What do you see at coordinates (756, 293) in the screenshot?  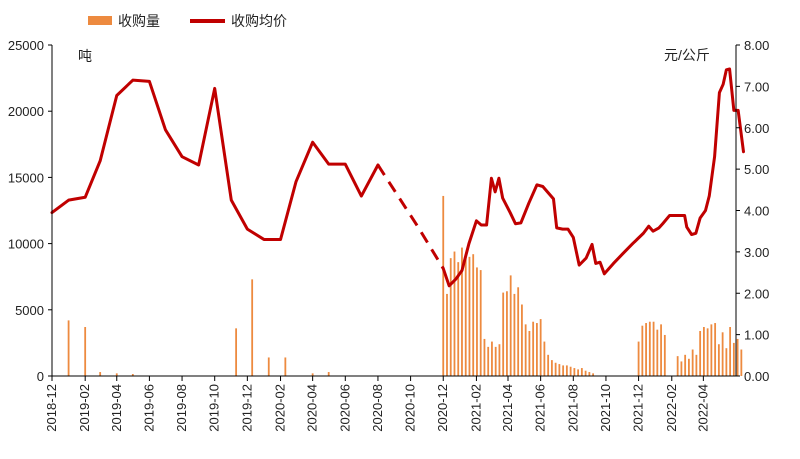 I see `right-tick-label: 2.00` at bounding box center [756, 293].